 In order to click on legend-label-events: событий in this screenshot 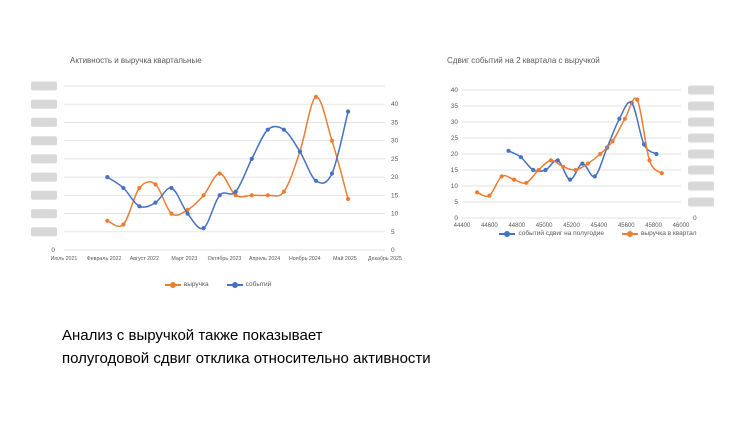, I will do `click(258, 284)`.